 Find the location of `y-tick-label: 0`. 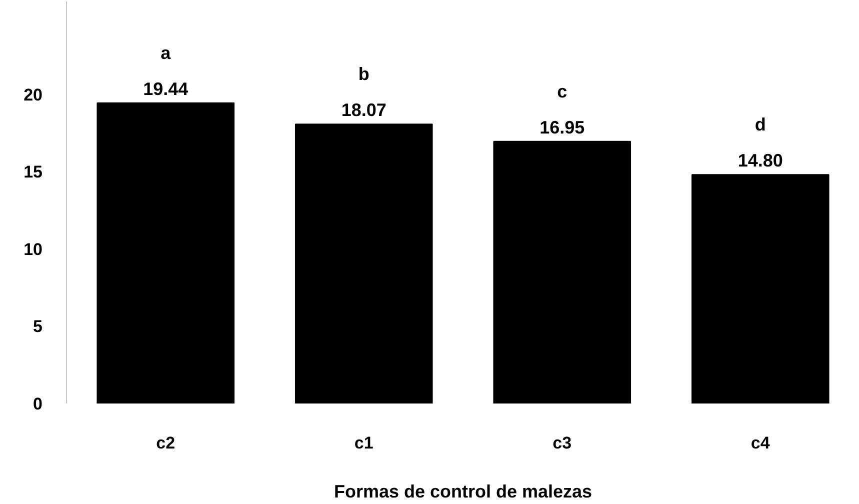

y-tick-label: 0 is located at coordinates (38, 404).